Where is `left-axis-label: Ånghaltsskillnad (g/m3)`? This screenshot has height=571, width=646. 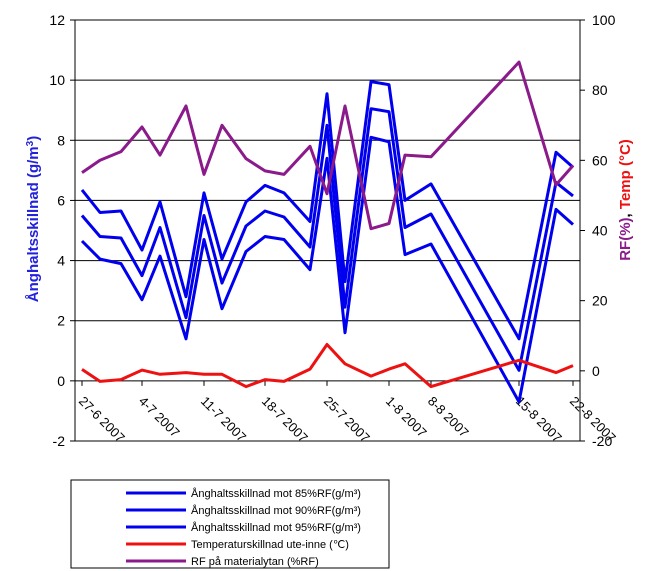
left-axis-label: Ånghaltsskillnad (g/m3) is located at coordinates (34, 219).